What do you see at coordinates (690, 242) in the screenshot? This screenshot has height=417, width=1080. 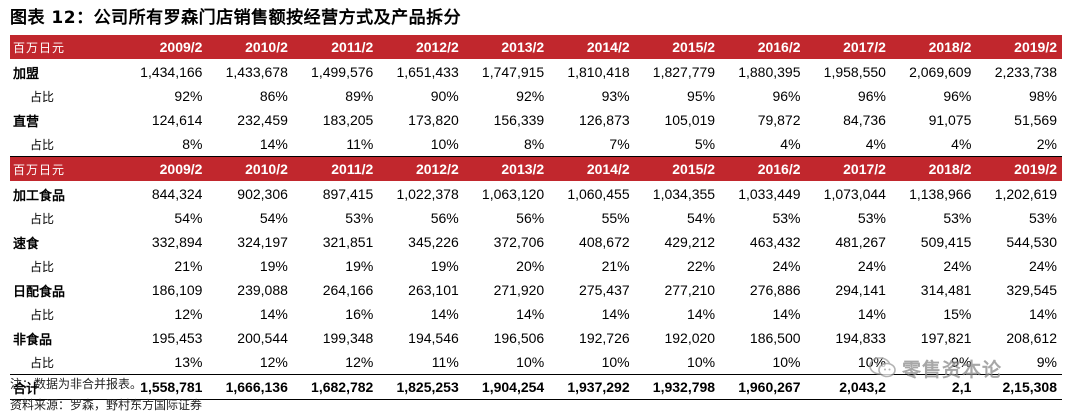 I see `cell-value: 429,212` at bounding box center [690, 242].